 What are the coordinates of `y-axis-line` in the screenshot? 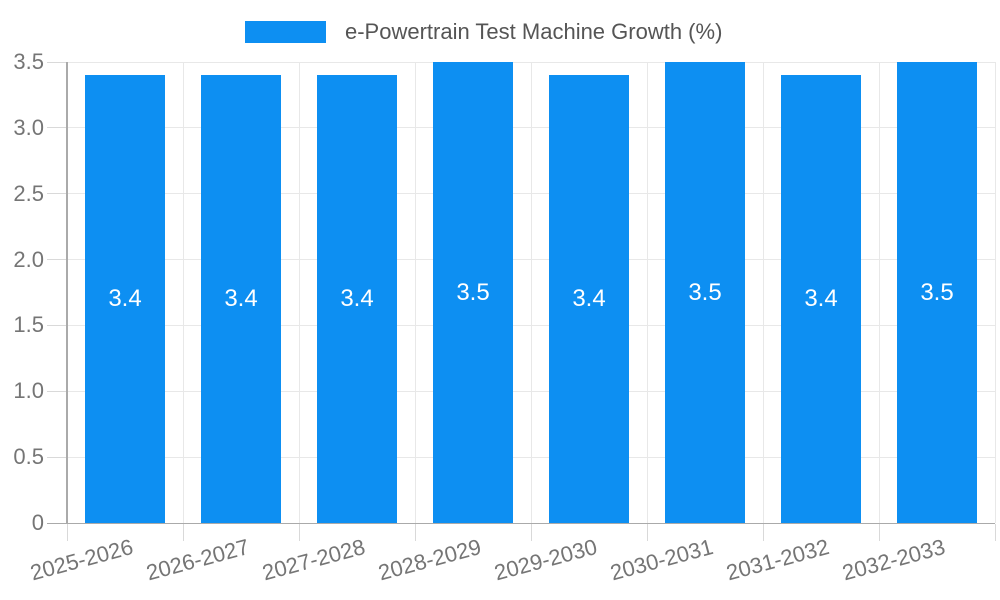 It's located at (67, 293).